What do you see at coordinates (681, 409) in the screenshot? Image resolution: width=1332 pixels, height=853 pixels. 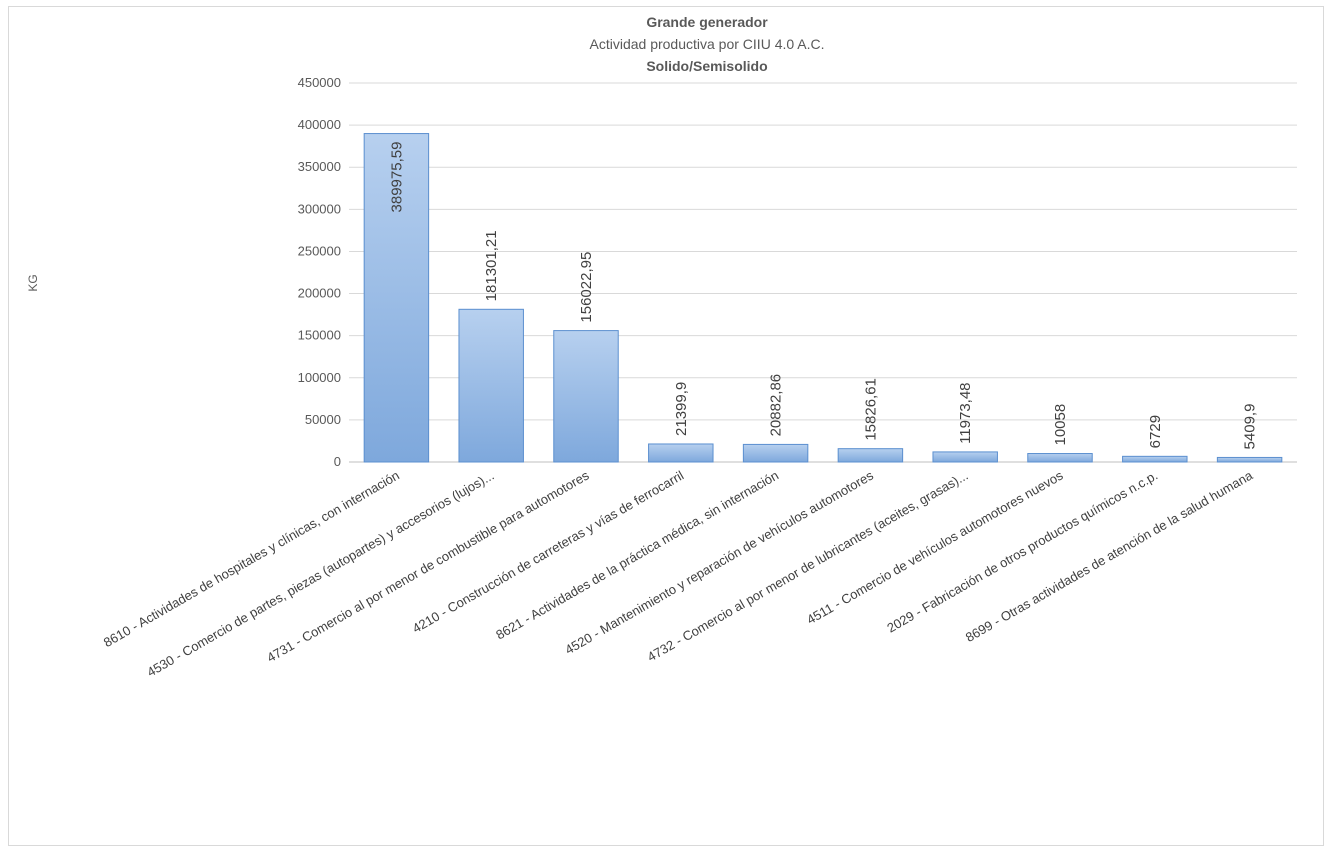 I see `data-label: 21399,9` at bounding box center [681, 409].